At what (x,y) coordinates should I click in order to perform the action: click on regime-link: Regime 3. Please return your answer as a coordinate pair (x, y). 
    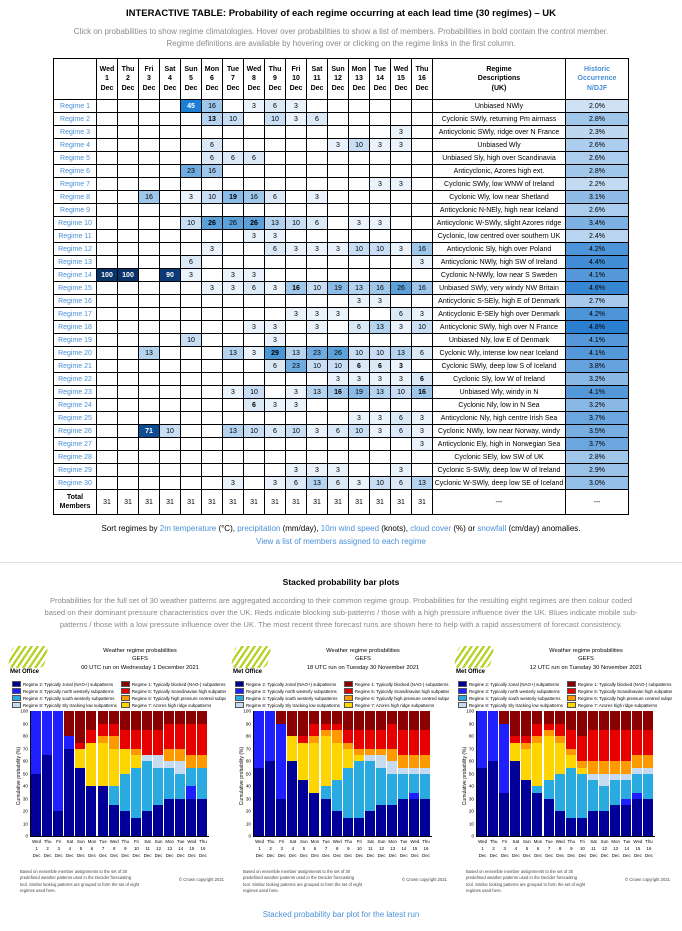
    Looking at the image, I should click on (75, 132).